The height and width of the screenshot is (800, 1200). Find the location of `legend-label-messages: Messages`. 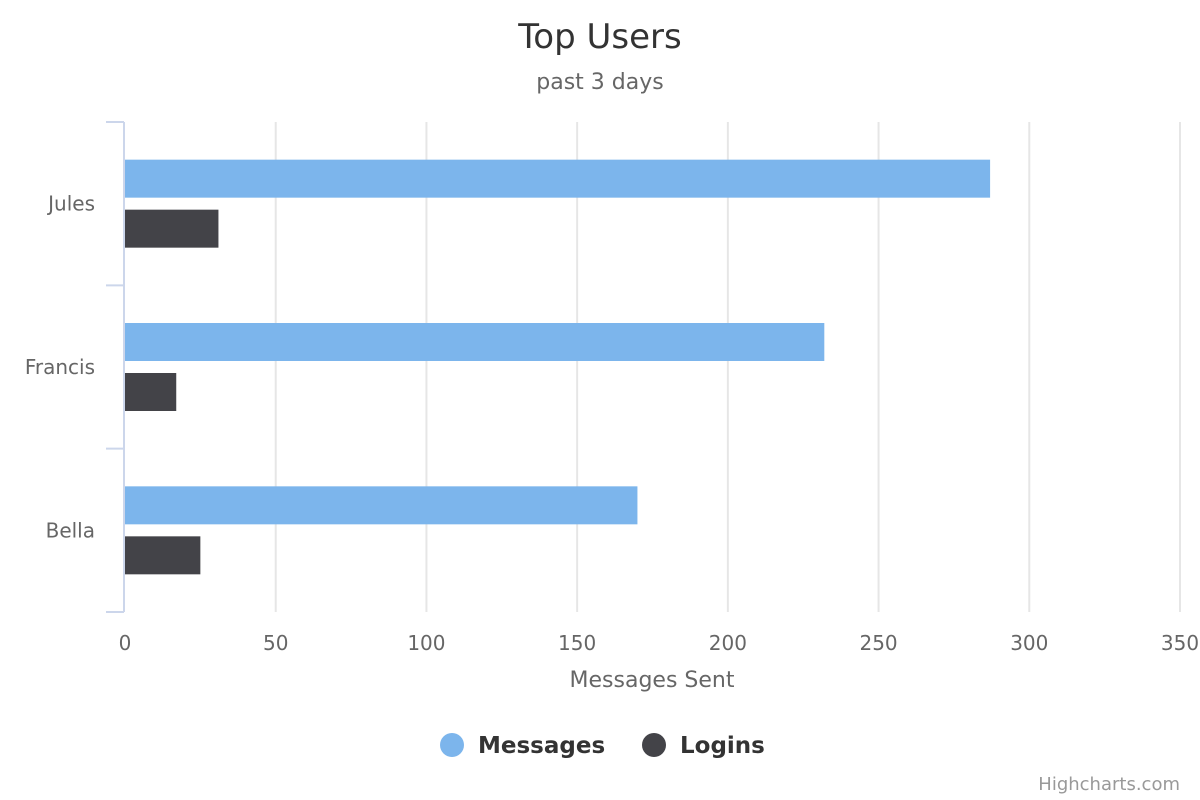

legend-label-messages: Messages is located at coordinates (541, 746).